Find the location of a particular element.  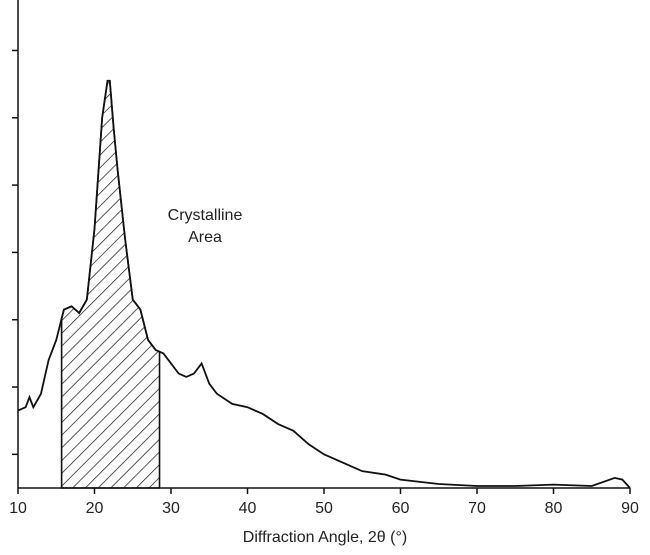

x-tick-label: 80 is located at coordinates (554, 508).